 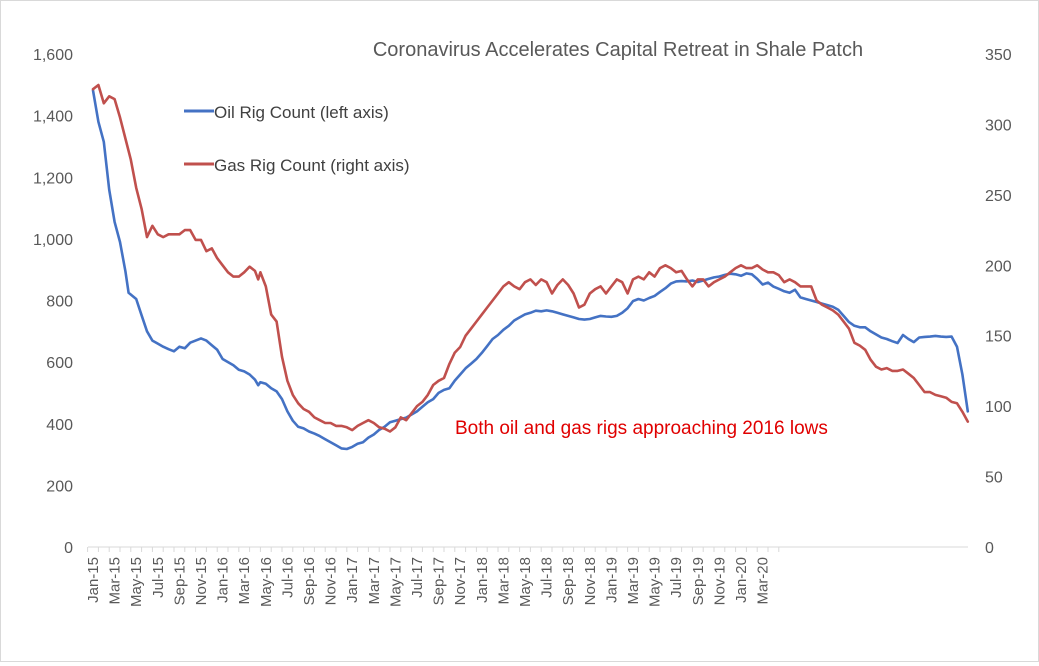 I want to click on x-tick-label: Jul-19, so click(x=676, y=577).